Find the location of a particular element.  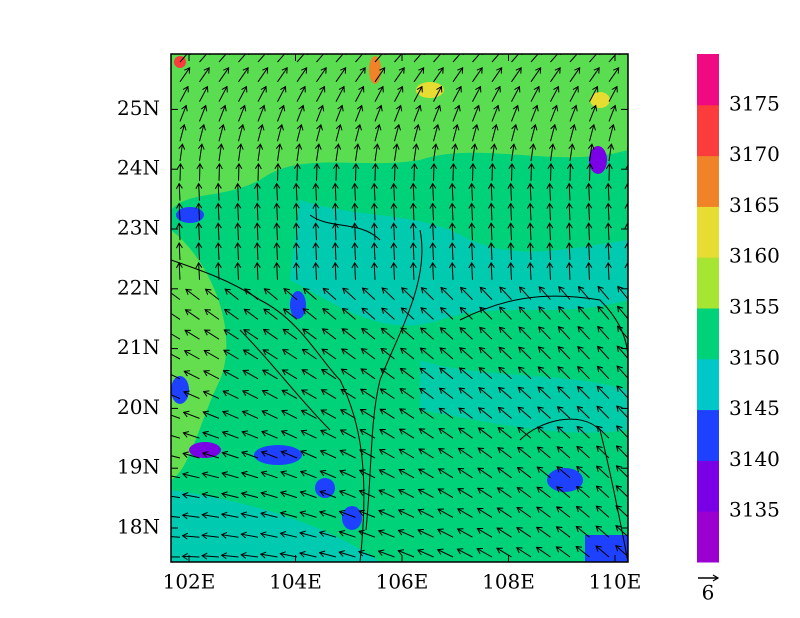

colorbar-label: 3160 is located at coordinates (754, 256).